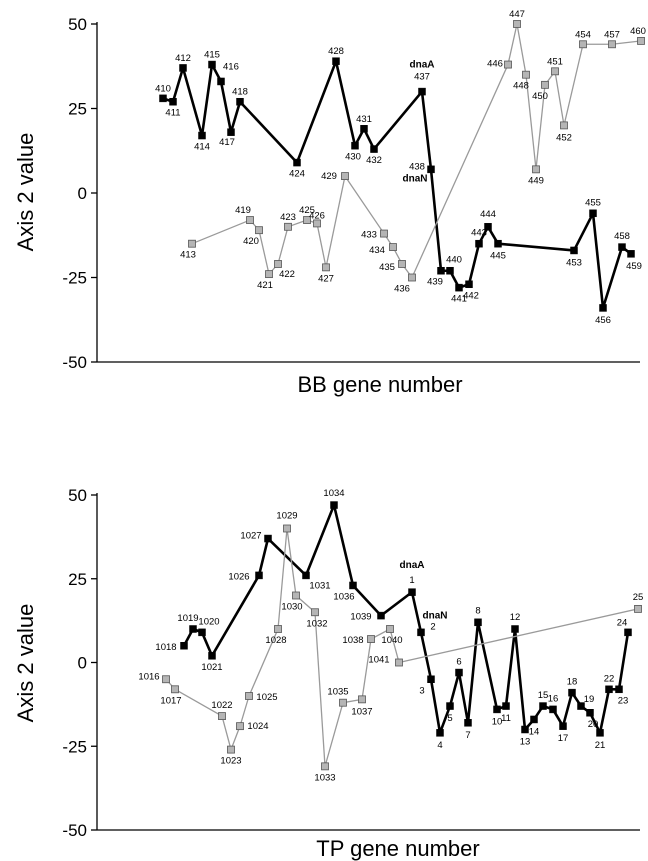 The height and width of the screenshot is (861, 648). What do you see at coordinates (148, 676) in the screenshot?
I see `data-point-label: 1016` at bounding box center [148, 676].